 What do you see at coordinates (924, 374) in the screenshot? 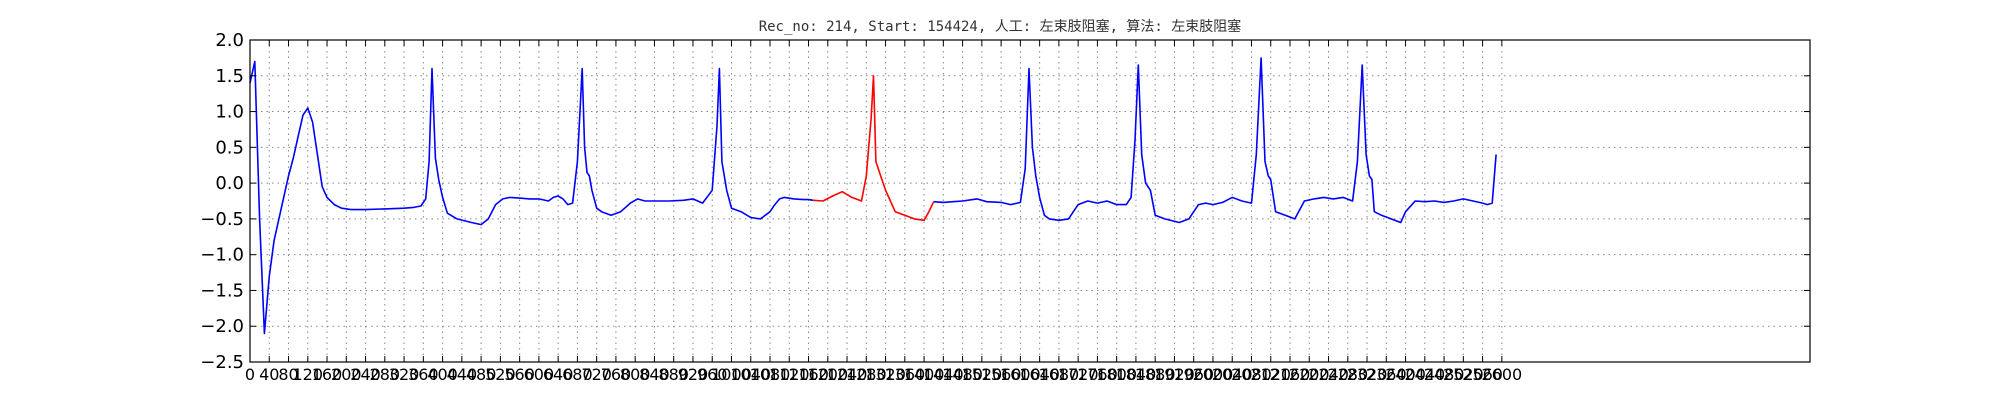
I see `x-tick-label: 1400` at bounding box center [924, 374].